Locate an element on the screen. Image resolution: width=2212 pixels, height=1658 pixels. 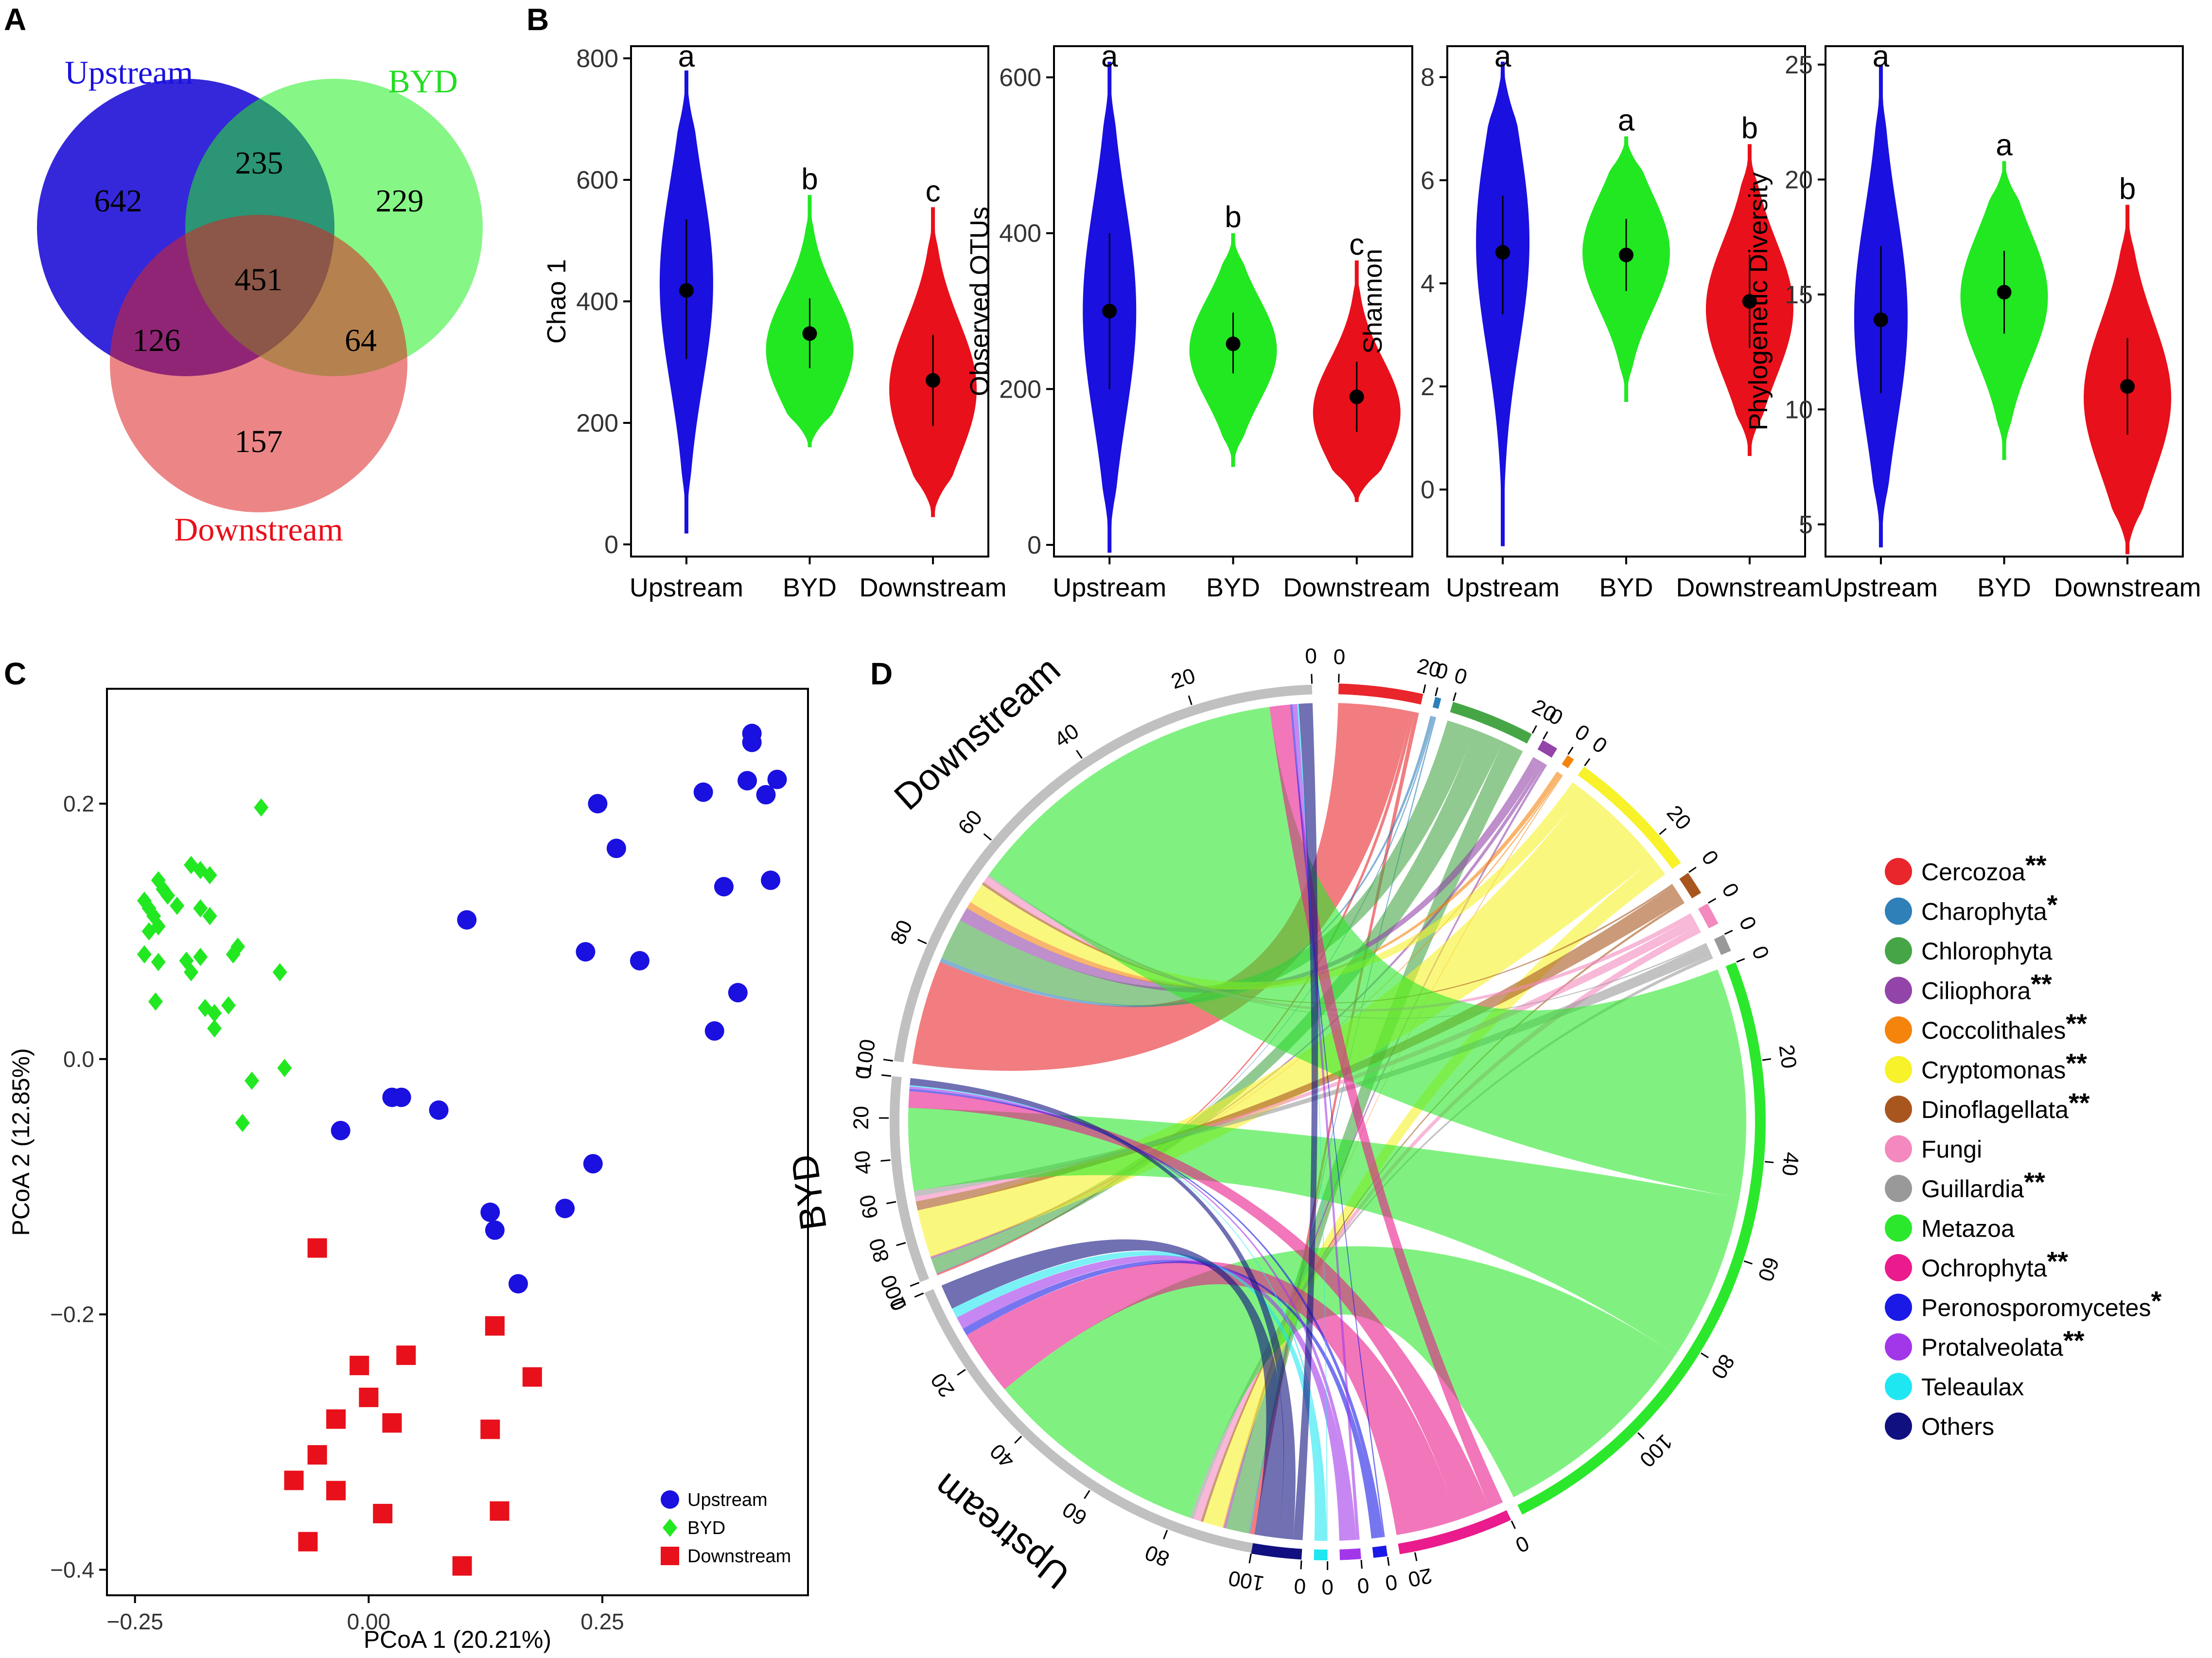
y-tick-label: 25 is located at coordinates (1799, 65).